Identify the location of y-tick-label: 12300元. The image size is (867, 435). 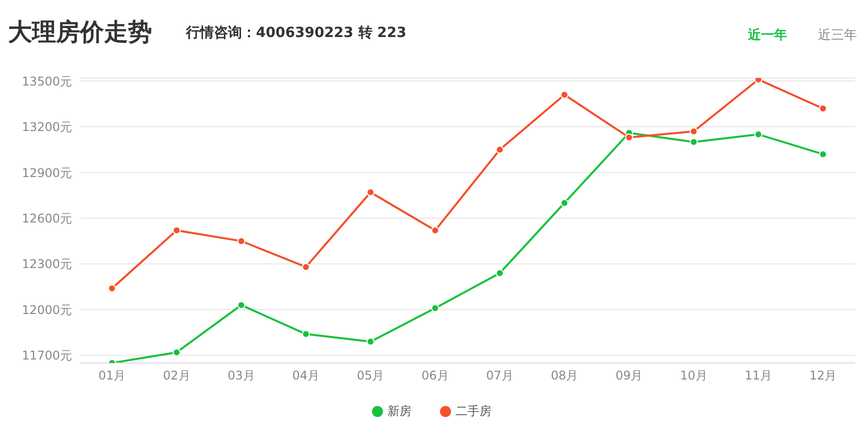
(47, 264).